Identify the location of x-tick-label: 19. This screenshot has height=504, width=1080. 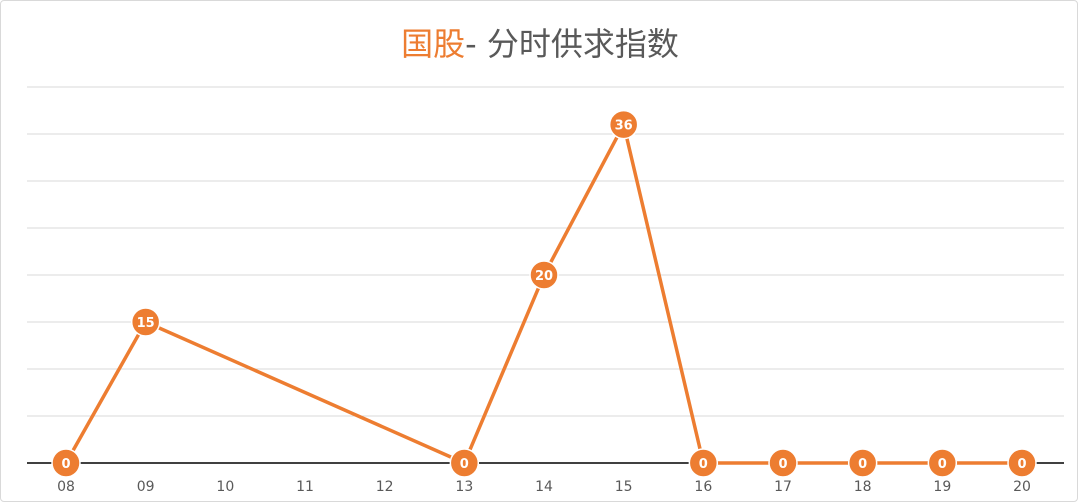
(942, 487).